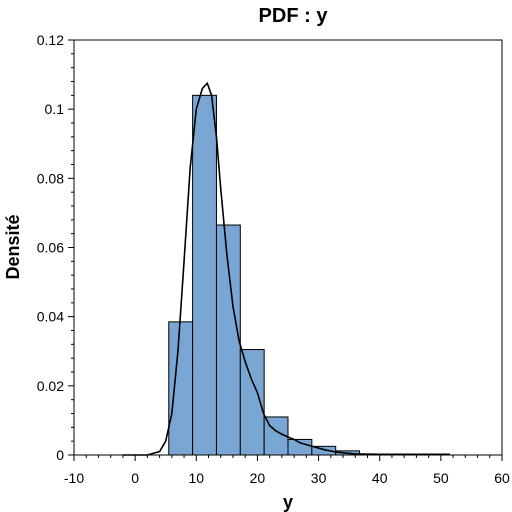 Image resolution: width=512 pixels, height=512 pixels. What do you see at coordinates (50, 40) in the screenshot?
I see `y-tick-label: 0.12` at bounding box center [50, 40].